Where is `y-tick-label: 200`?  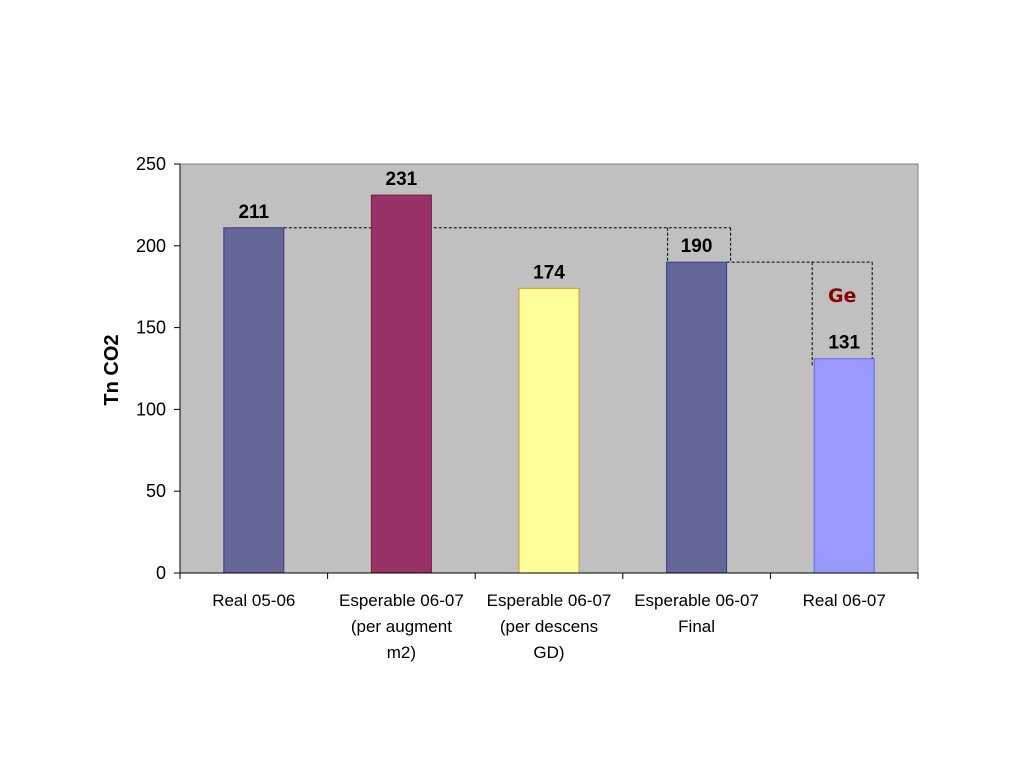
y-tick-label: 200 is located at coordinates (151, 246).